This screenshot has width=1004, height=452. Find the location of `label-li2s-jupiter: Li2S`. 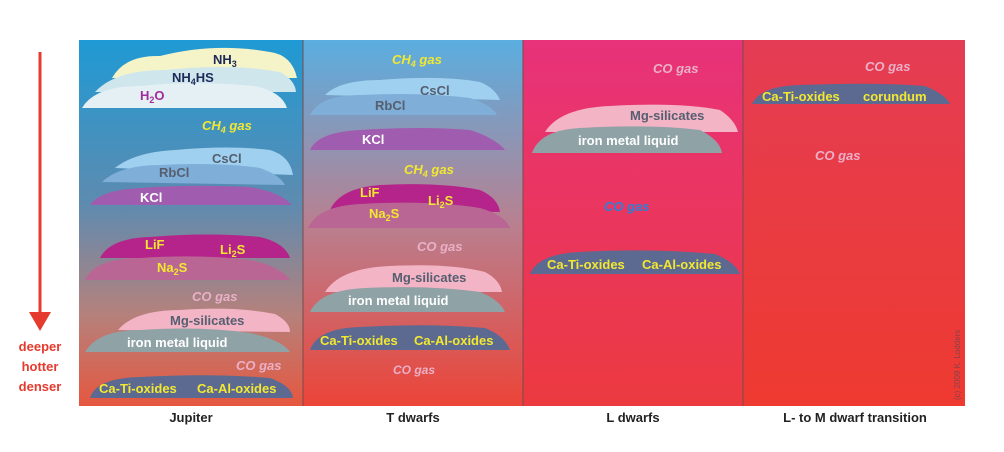

label-li2s-jupiter: Li2S is located at coordinates (233, 250).